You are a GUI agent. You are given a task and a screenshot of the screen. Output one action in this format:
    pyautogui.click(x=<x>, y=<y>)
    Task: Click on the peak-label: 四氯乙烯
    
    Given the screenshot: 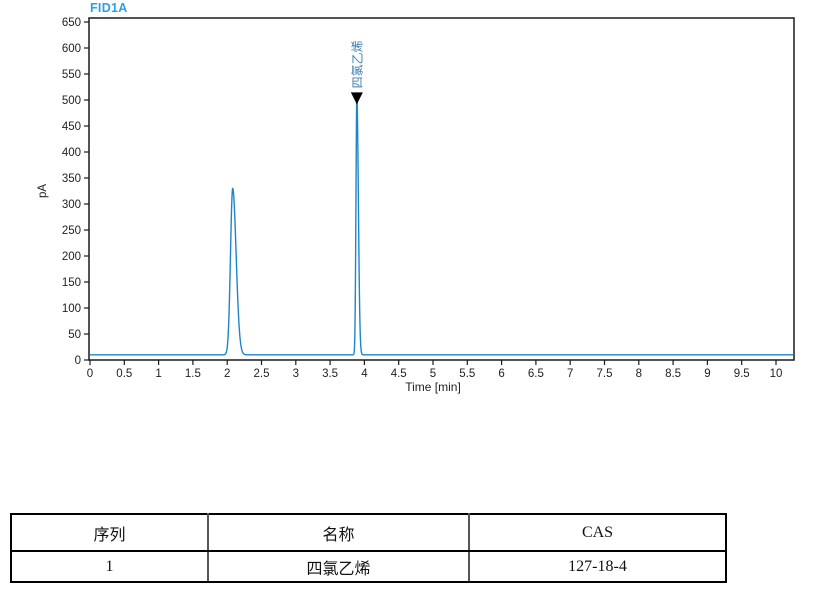 What is the action you would take?
    pyautogui.click(x=357, y=64)
    